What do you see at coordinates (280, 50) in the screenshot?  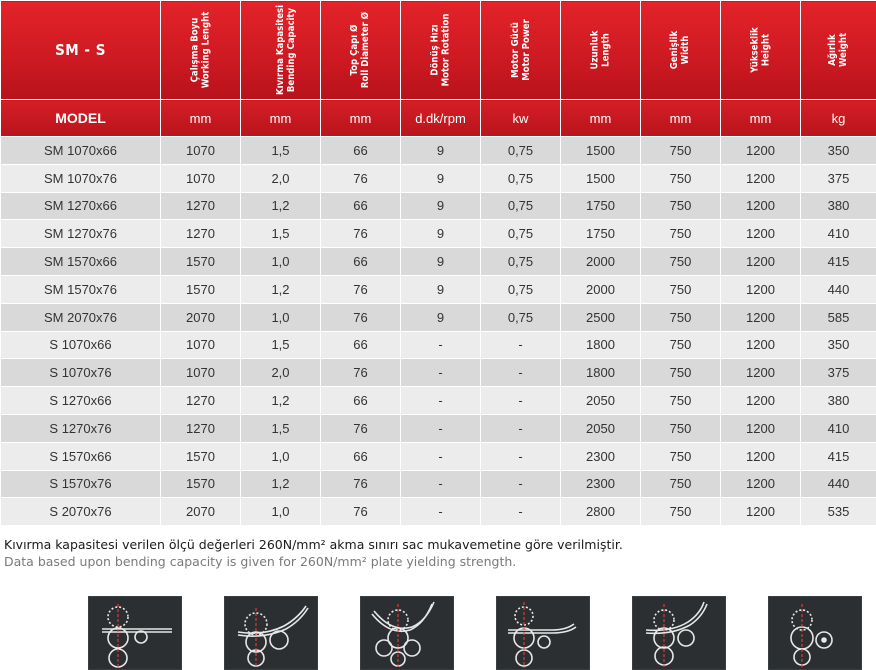 I see `col-bending-capacity: Kıvırma Kapasitesi Bending Capacity` at bounding box center [280, 50].